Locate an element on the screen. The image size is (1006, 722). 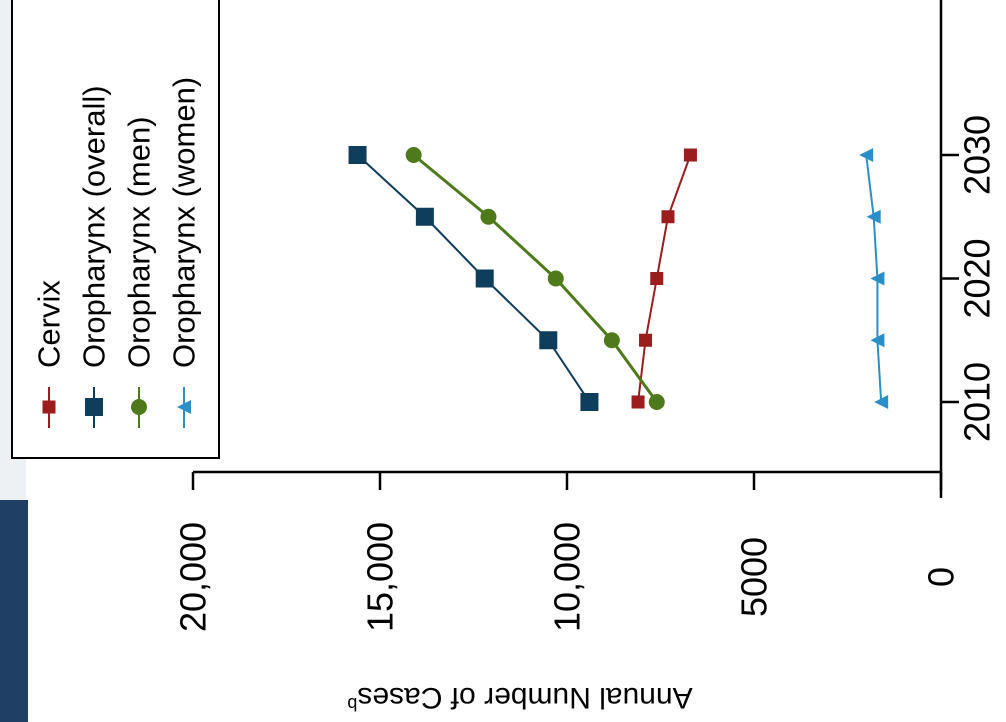
value-tick-label: 20,000 is located at coordinates (193, 577).